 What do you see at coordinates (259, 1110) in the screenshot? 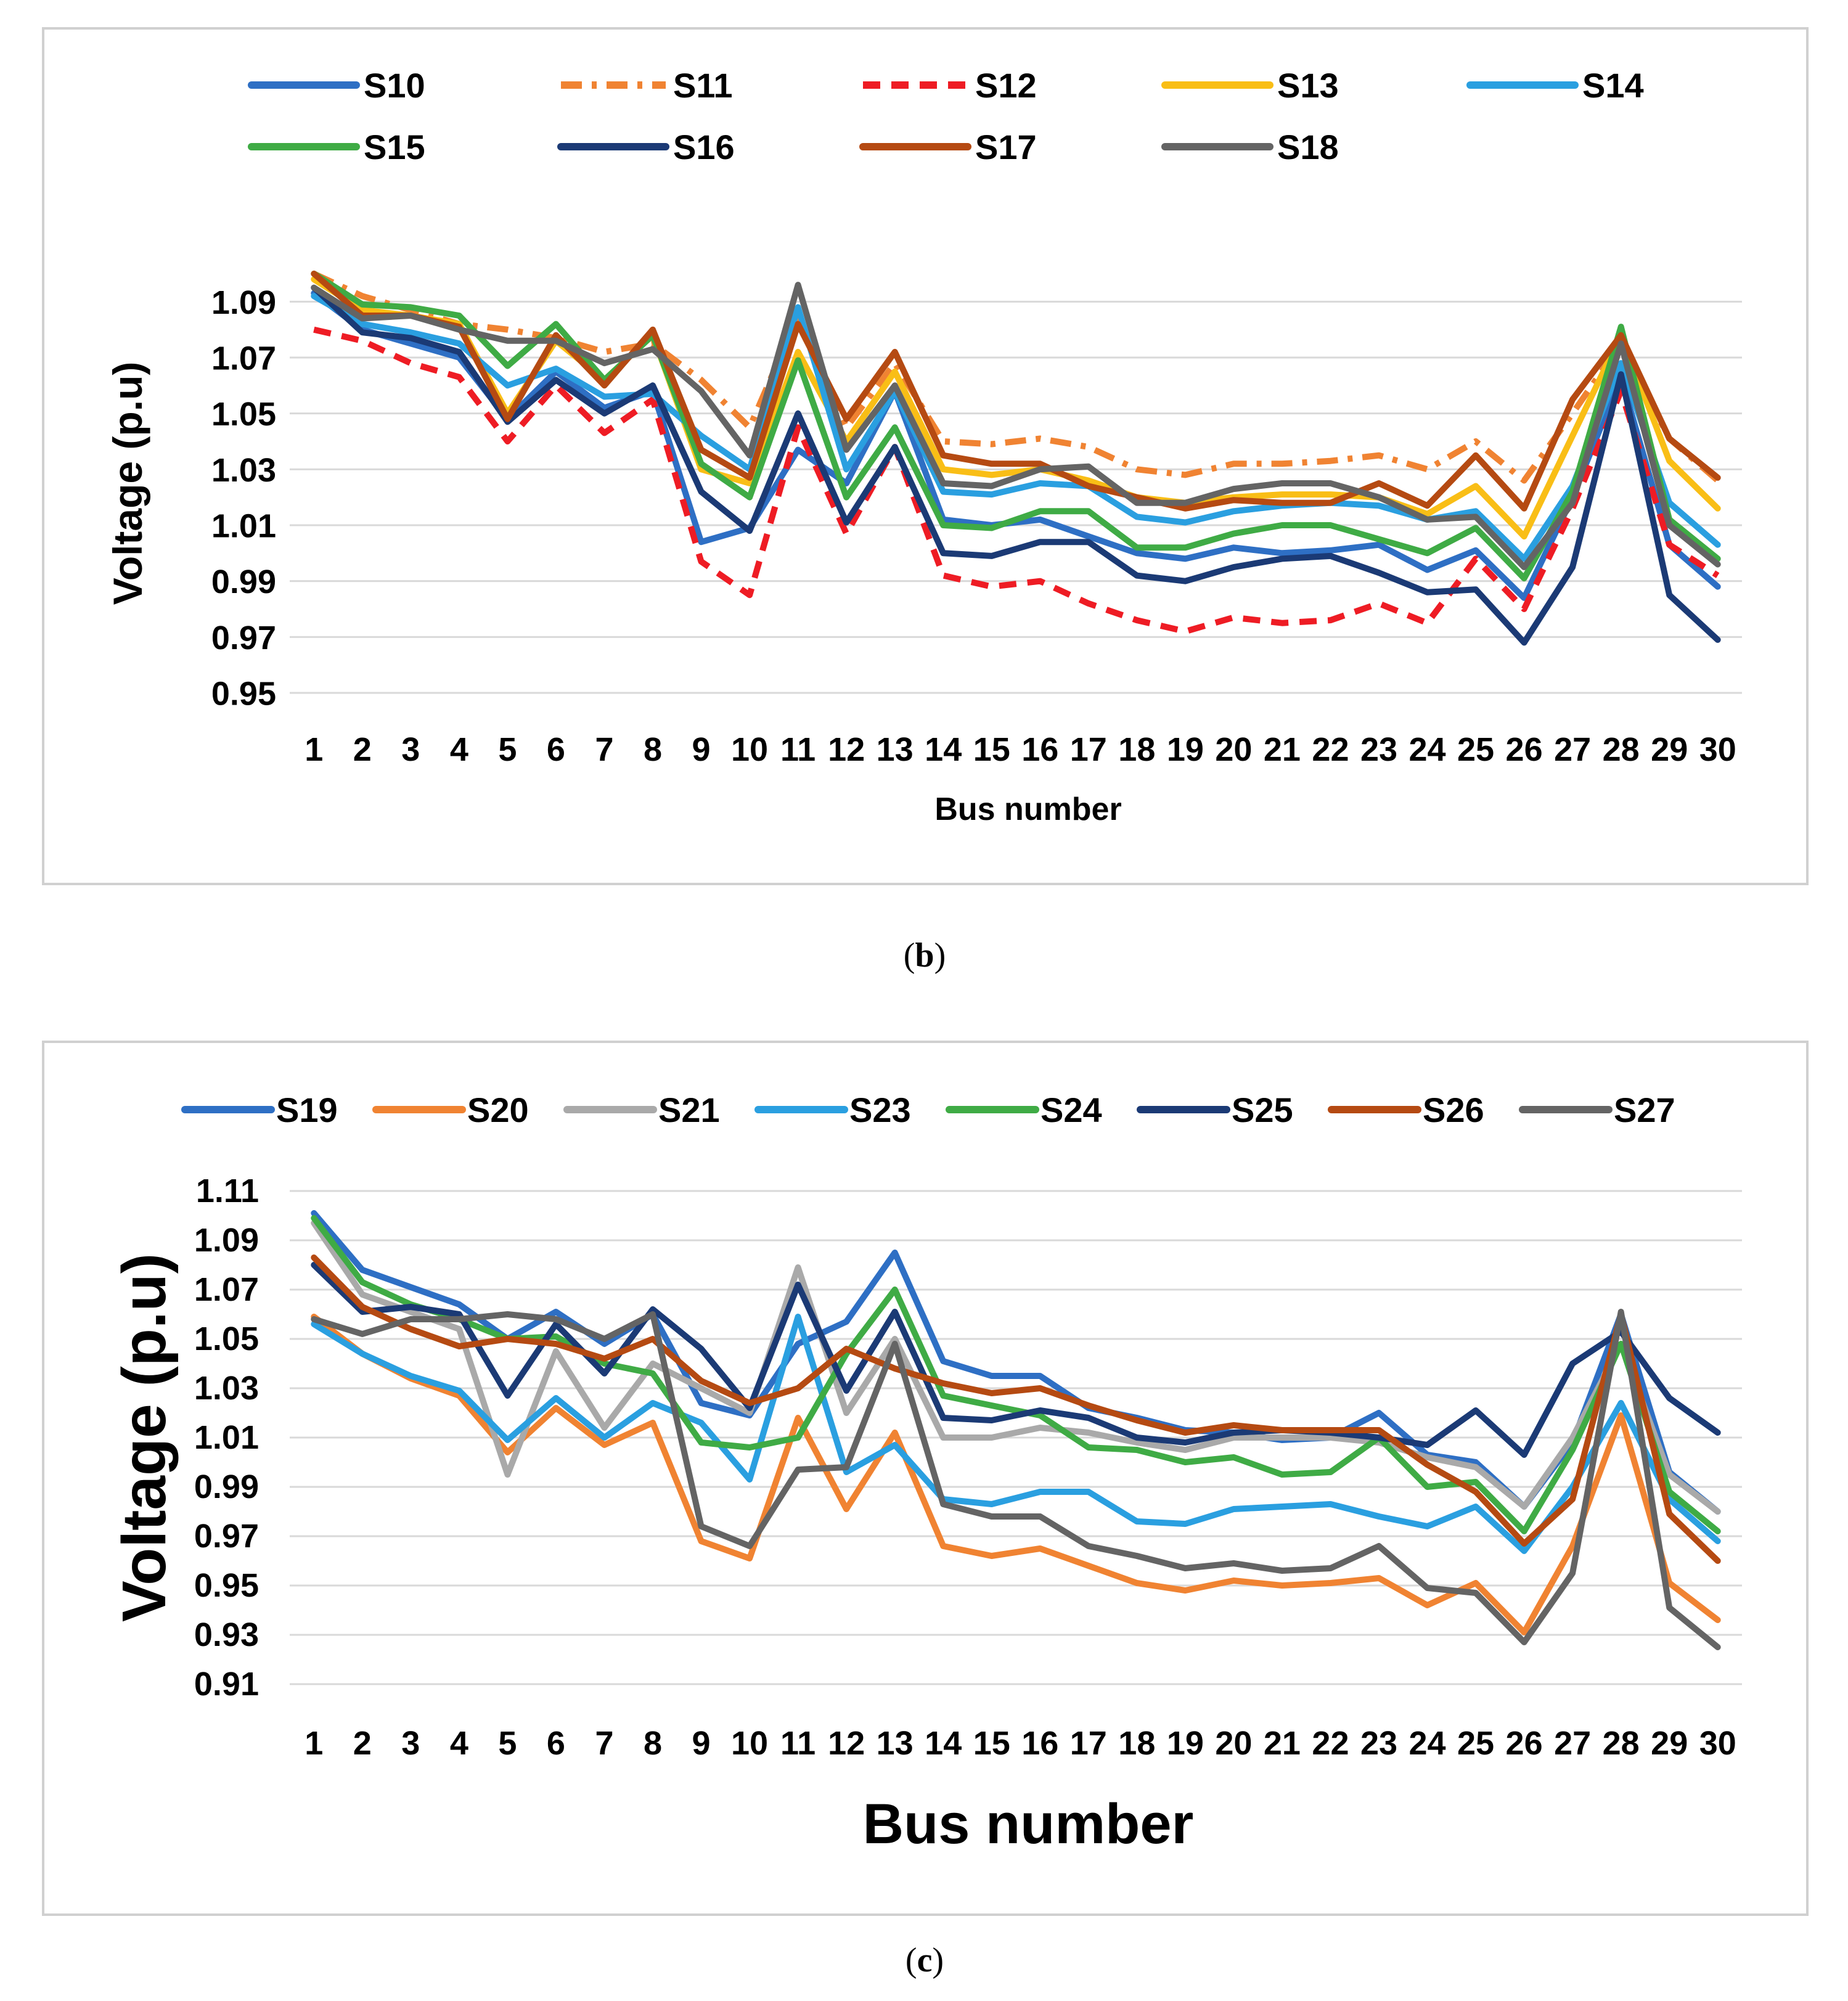
I see `legend-item-s19: S19` at bounding box center [259, 1110].